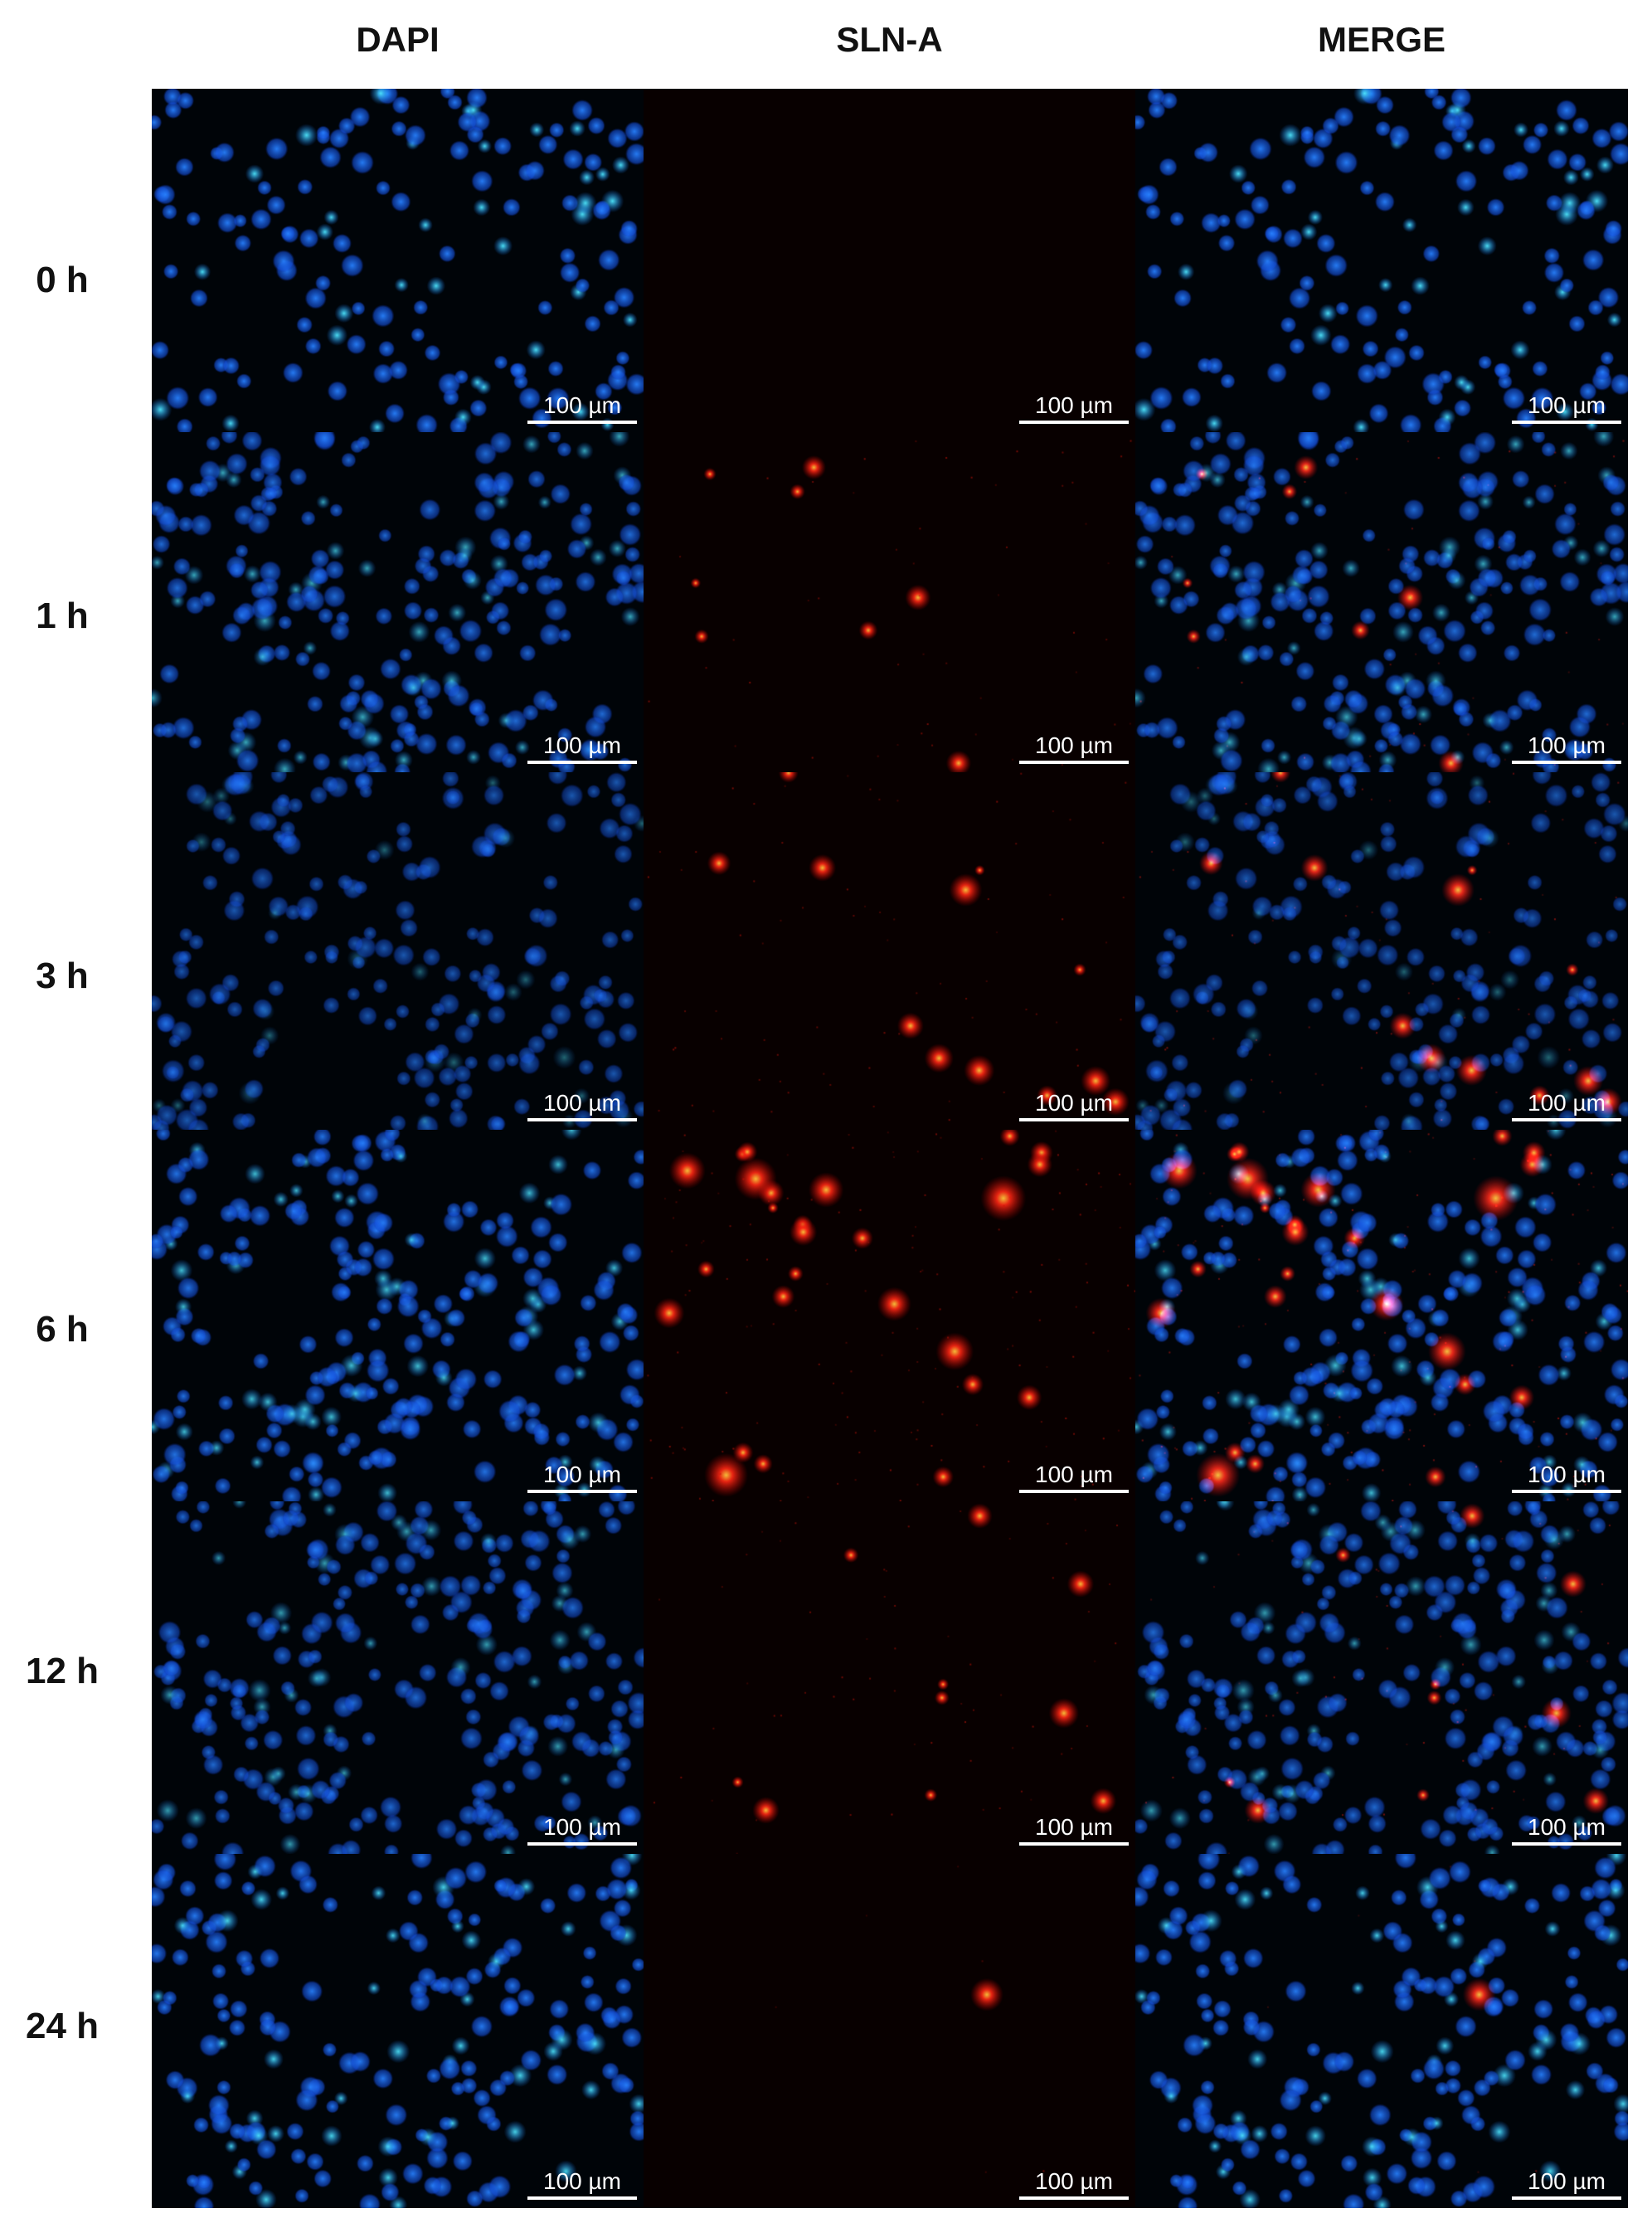 This screenshot has height=2223, width=1652. I want to click on micrograph-dapi-6h: 100 µm, so click(398, 1315).